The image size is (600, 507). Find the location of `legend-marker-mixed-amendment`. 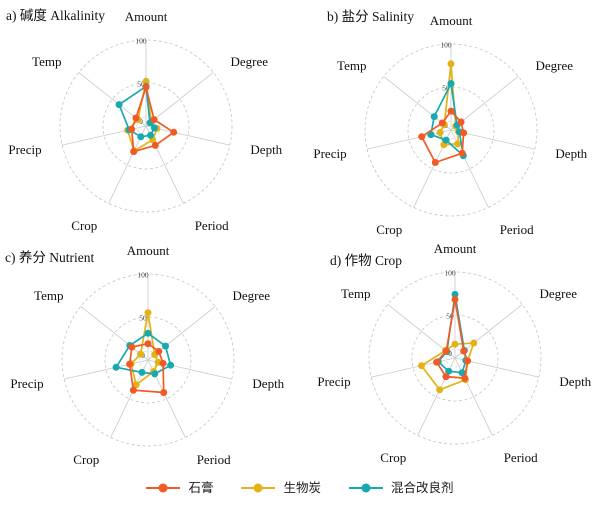

legend-marker-mixed-amendment is located at coordinates (366, 488).